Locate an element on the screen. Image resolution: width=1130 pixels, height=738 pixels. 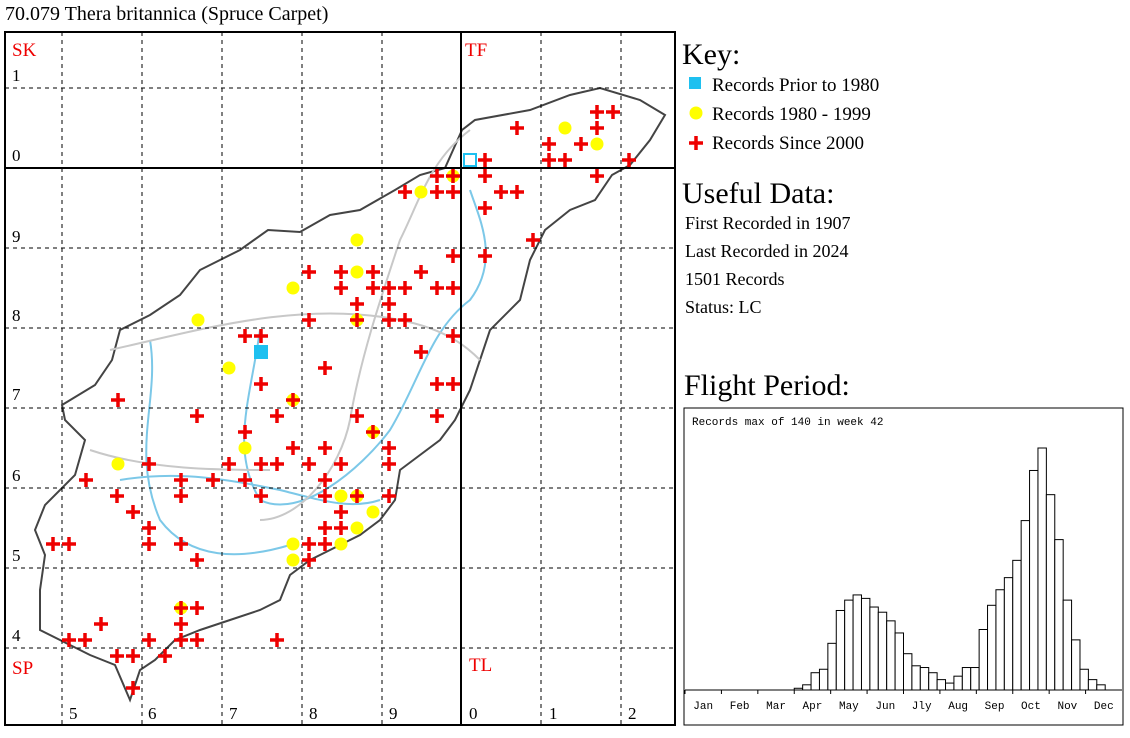
key-2000-marker is located at coordinates (696, 143).